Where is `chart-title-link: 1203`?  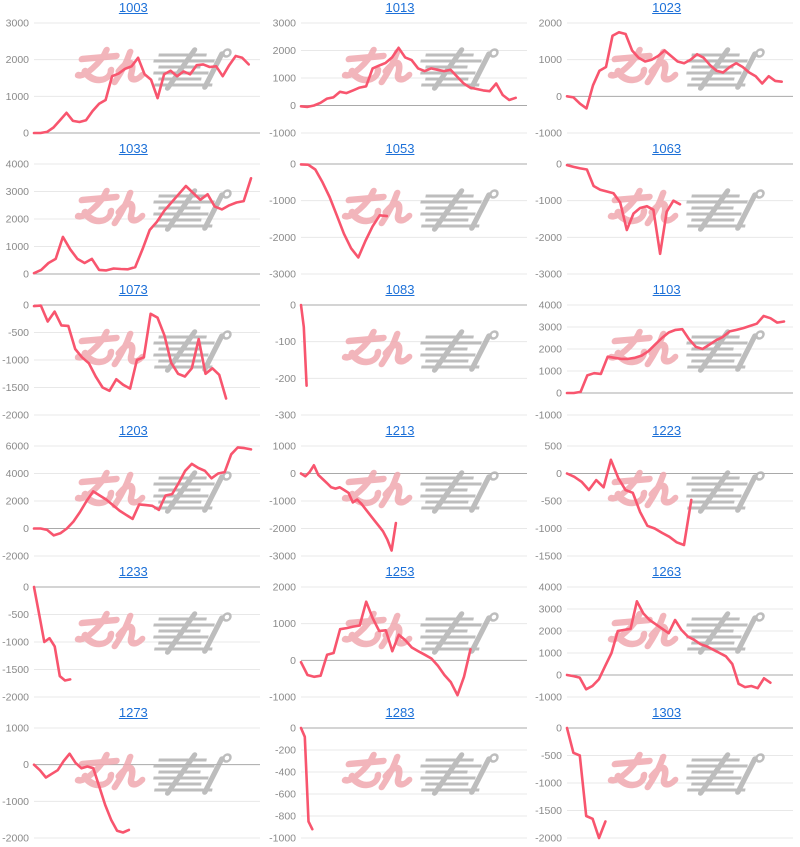 chart-title-link: 1203 is located at coordinates (133, 430).